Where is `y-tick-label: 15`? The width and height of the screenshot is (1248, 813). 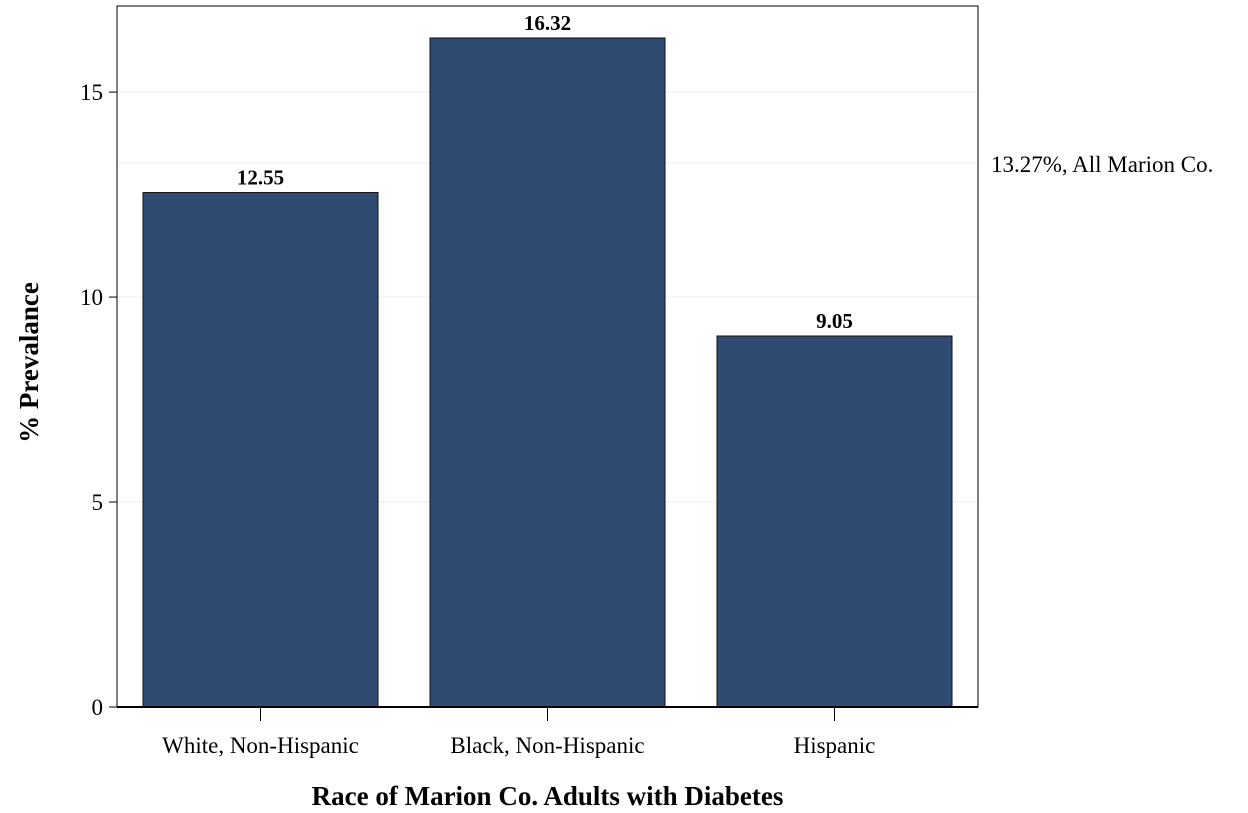
y-tick-label: 15 is located at coordinates (91, 92).